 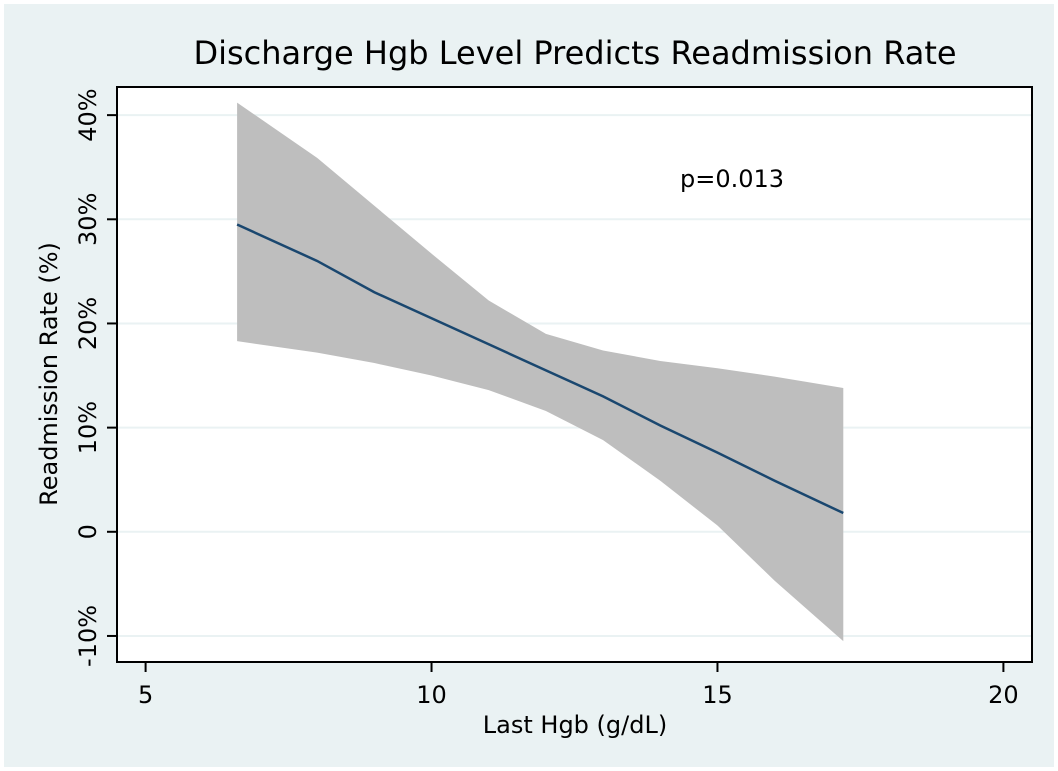 What do you see at coordinates (575, 725) in the screenshot?
I see `x-axis-label: Last Hgb (g/dL)` at bounding box center [575, 725].